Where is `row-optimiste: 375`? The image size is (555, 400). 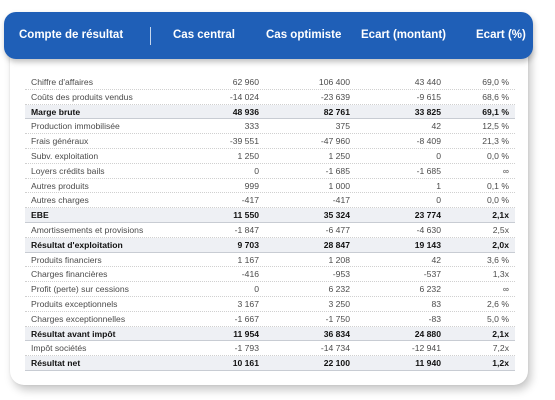
row-optimiste: 375 is located at coordinates (342, 126).